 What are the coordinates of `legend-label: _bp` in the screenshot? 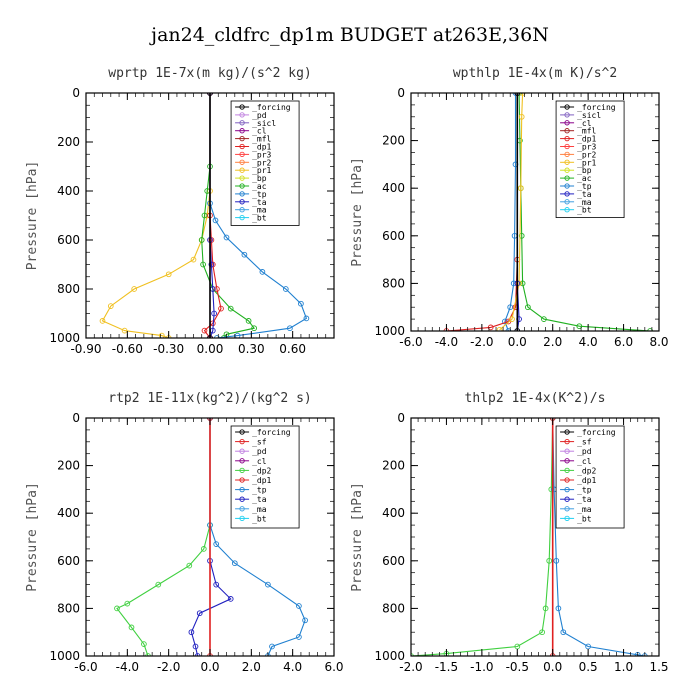 It's located at (584, 170).